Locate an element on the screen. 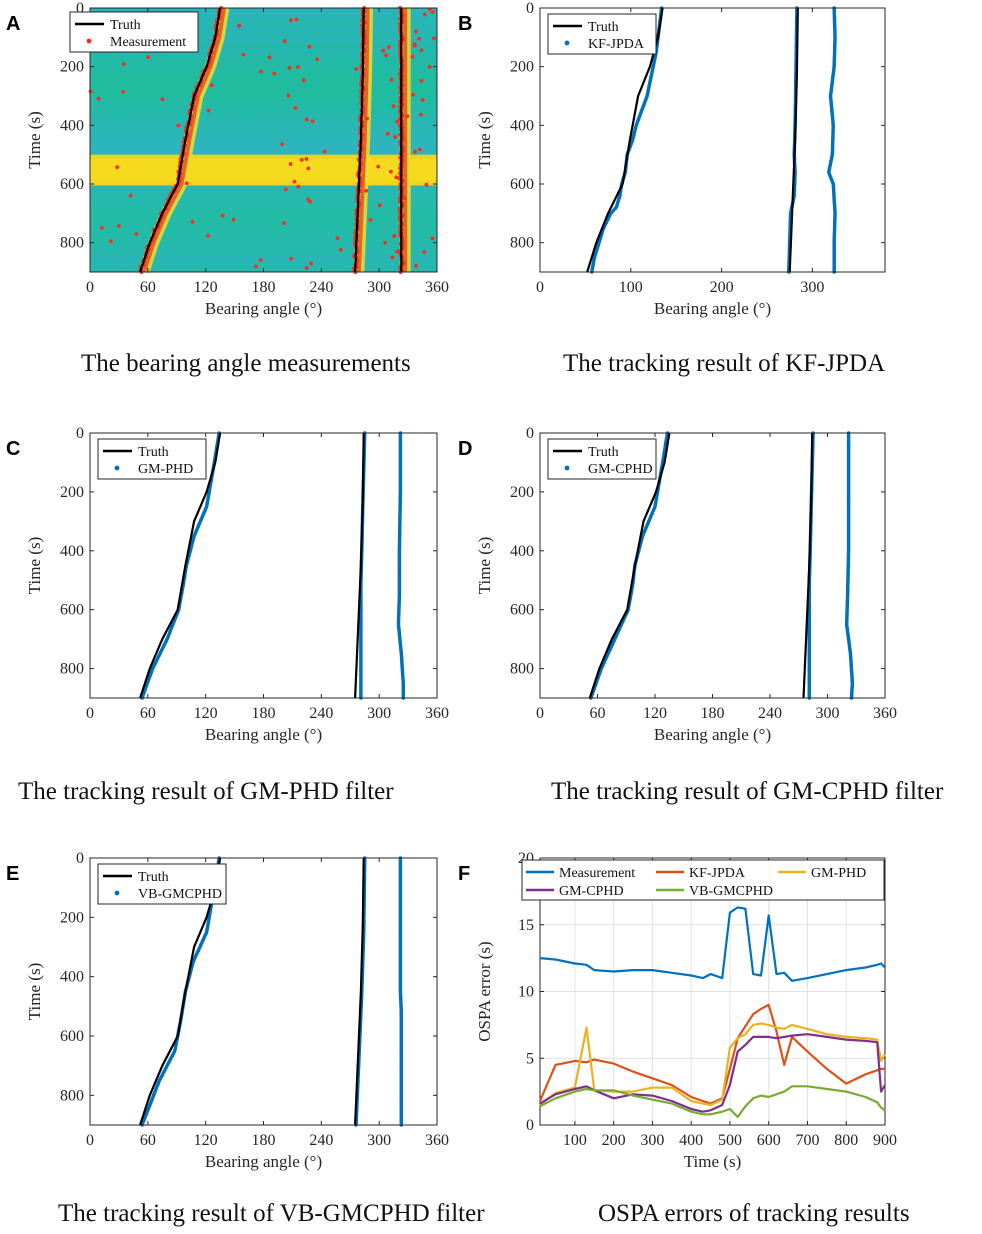 This screenshot has height=1234, width=982. y-tick-label: 5 is located at coordinates (530, 1058).